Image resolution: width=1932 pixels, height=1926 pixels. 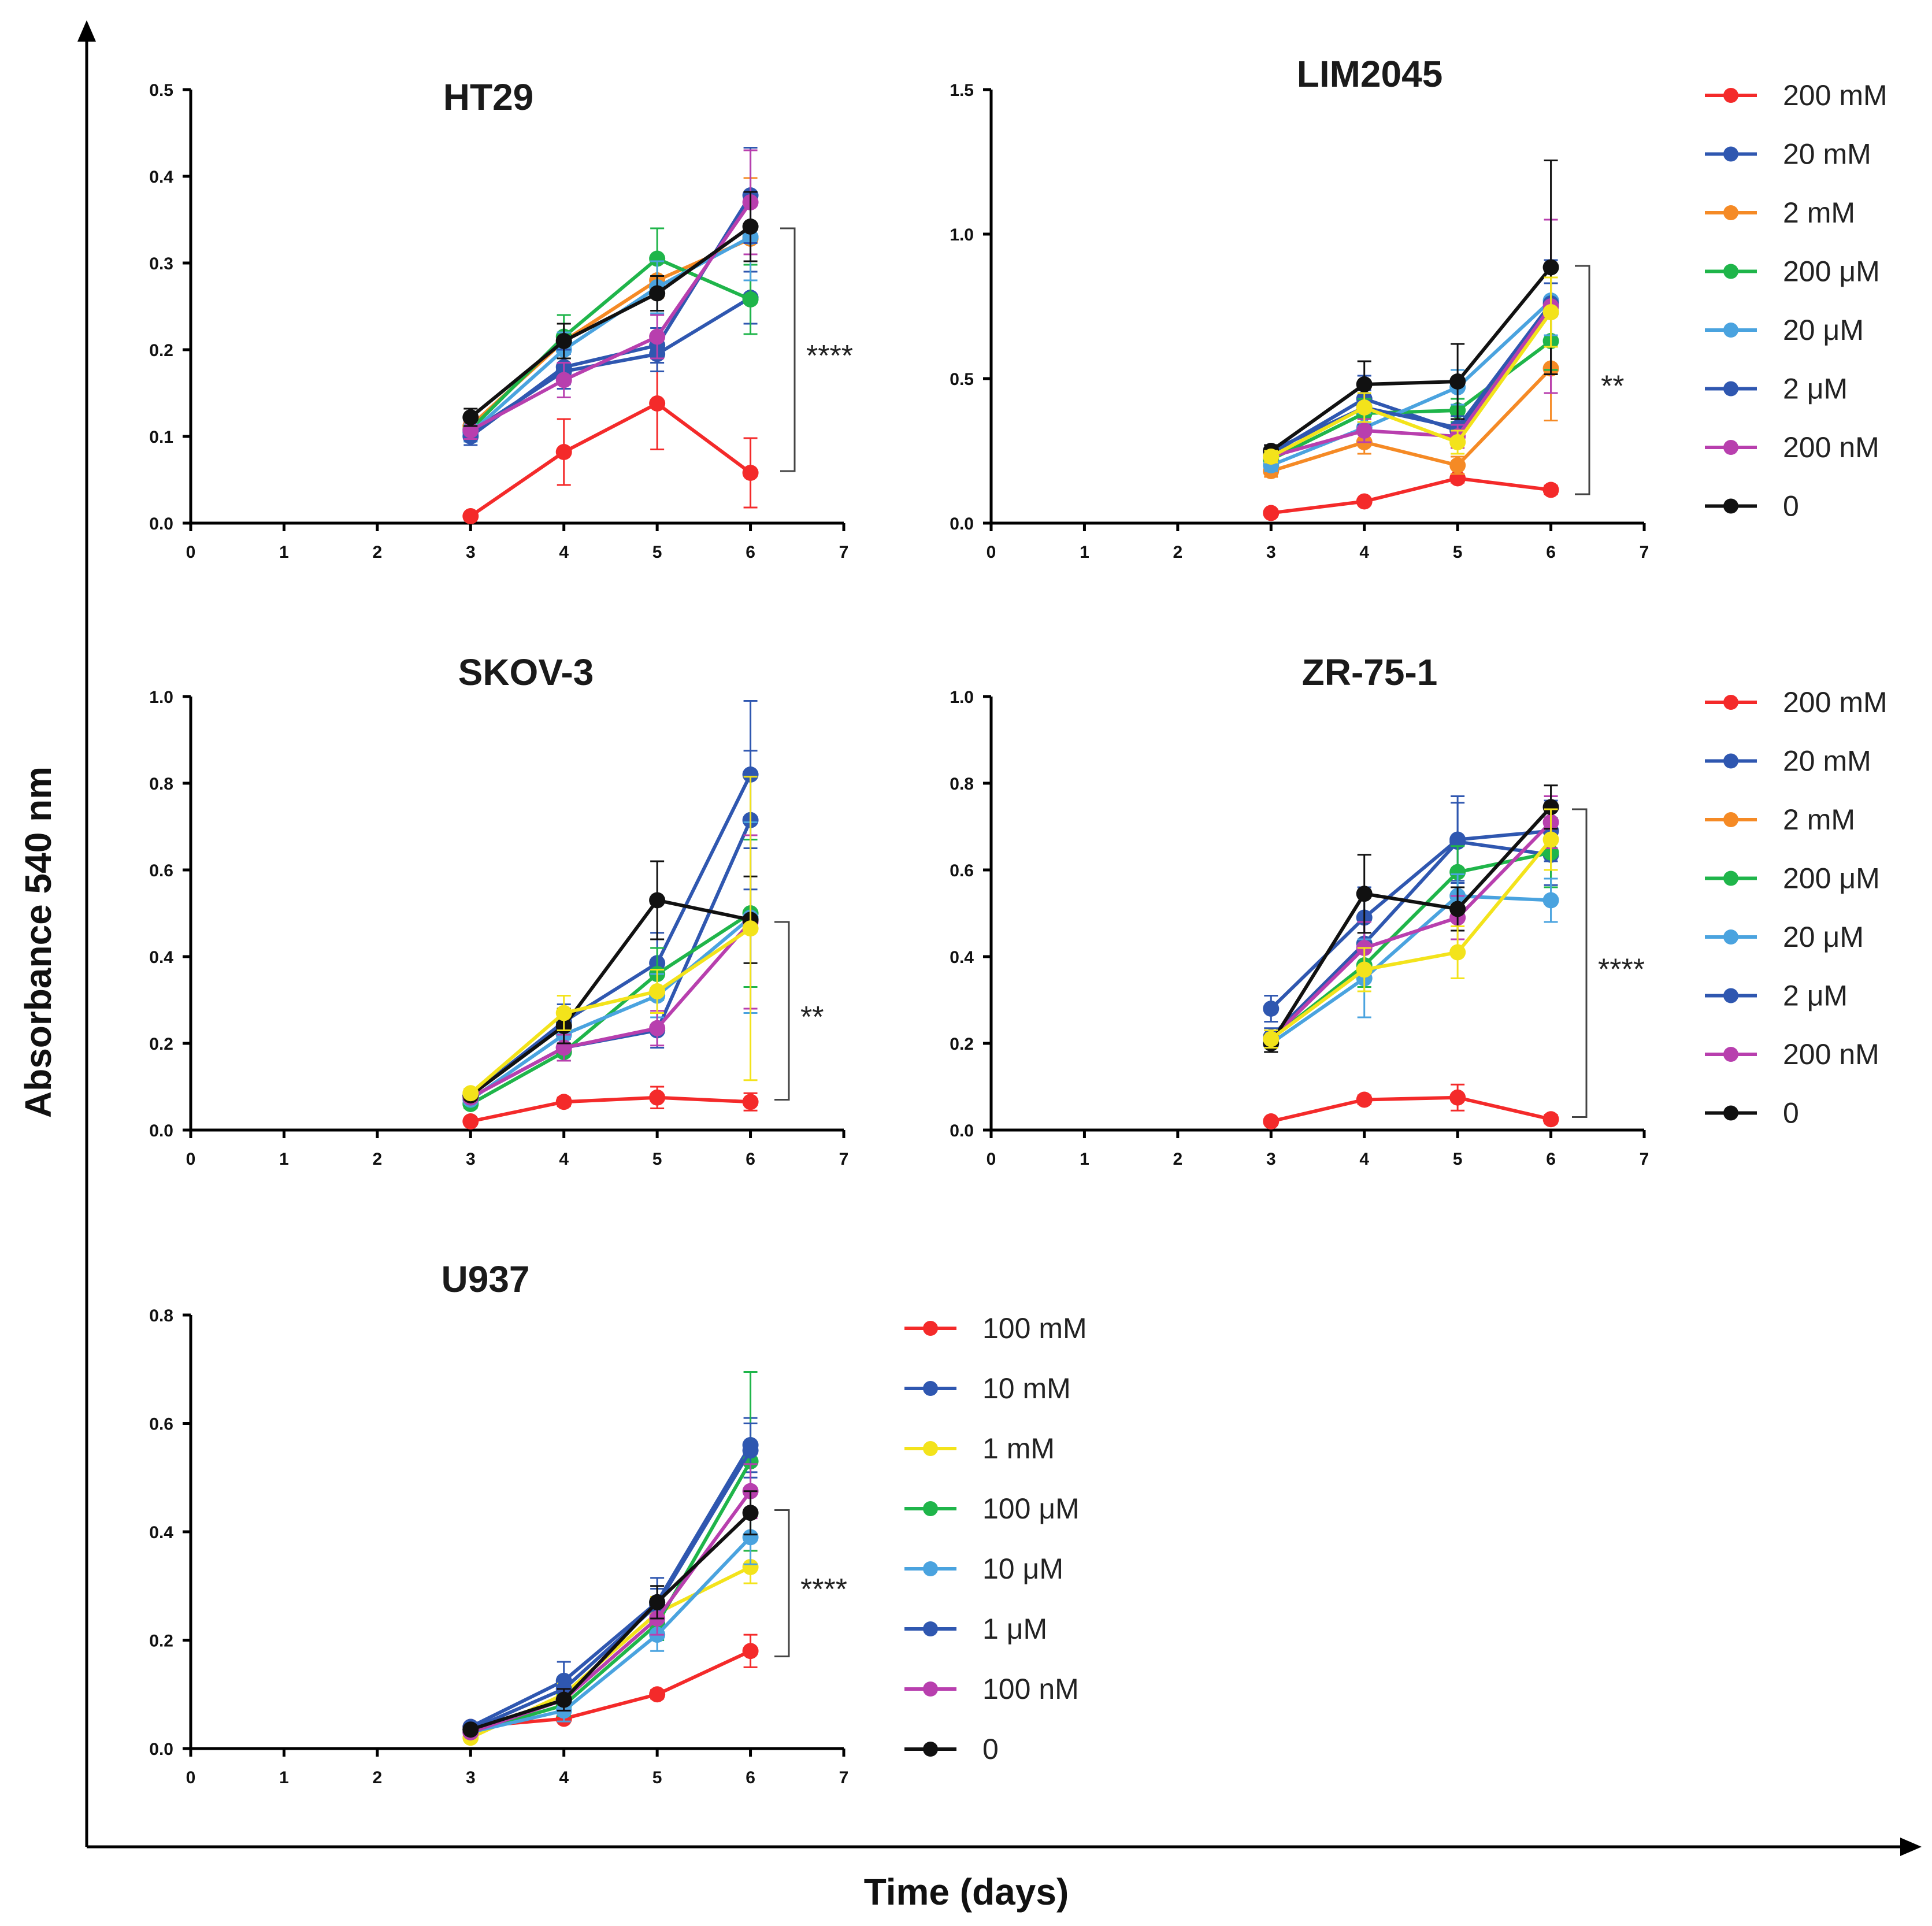 I want to click on legend-label: 10 μM, so click(x=1022, y=1569).